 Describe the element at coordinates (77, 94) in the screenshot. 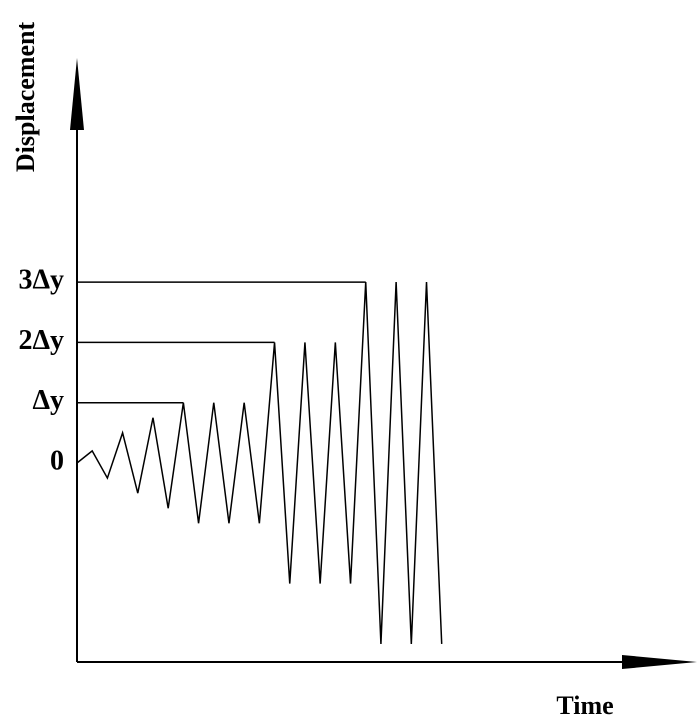

I see `y-axis-arrow` at that location.